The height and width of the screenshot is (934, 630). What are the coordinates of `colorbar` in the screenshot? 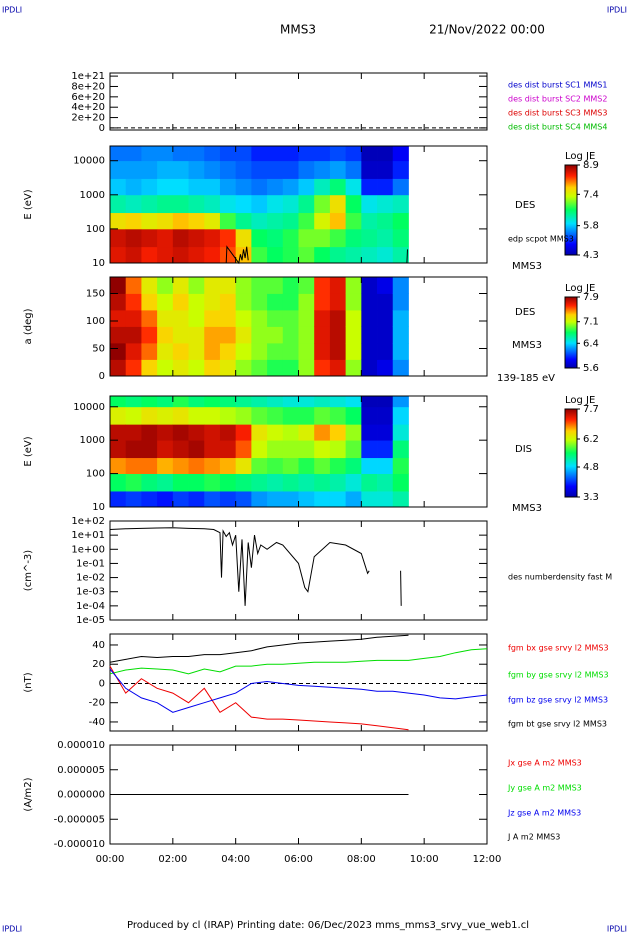 It's located at (571, 453).